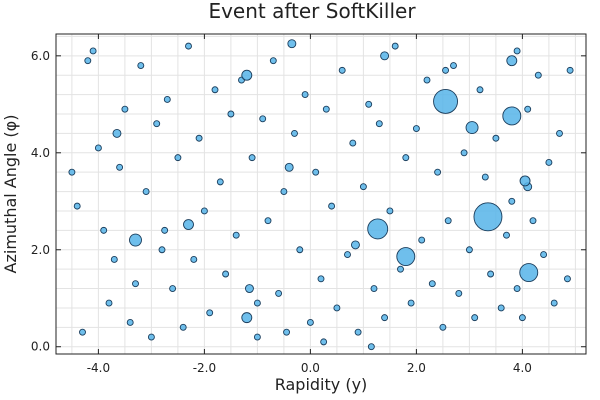  What do you see at coordinates (40, 56) in the screenshot?
I see `y-tick-label: 6.0` at bounding box center [40, 56].